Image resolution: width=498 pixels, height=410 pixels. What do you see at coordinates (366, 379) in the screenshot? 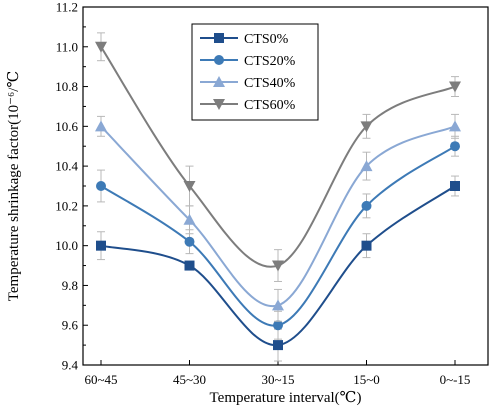
I see `x-tick-label: 15~0` at bounding box center [366, 379].